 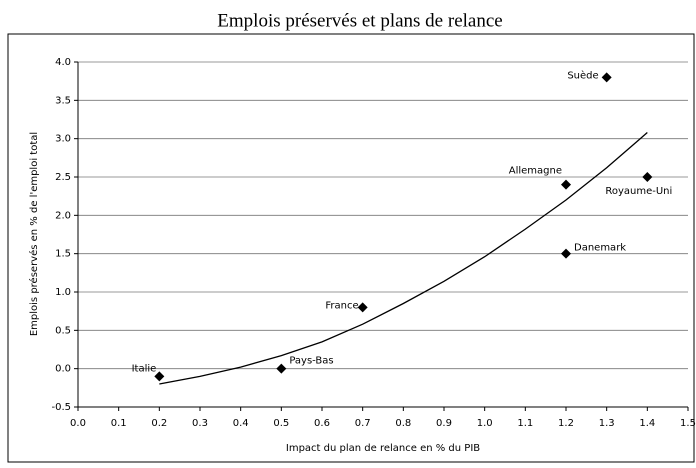 I want to click on x-tick-label: 1.5, so click(x=688, y=423).